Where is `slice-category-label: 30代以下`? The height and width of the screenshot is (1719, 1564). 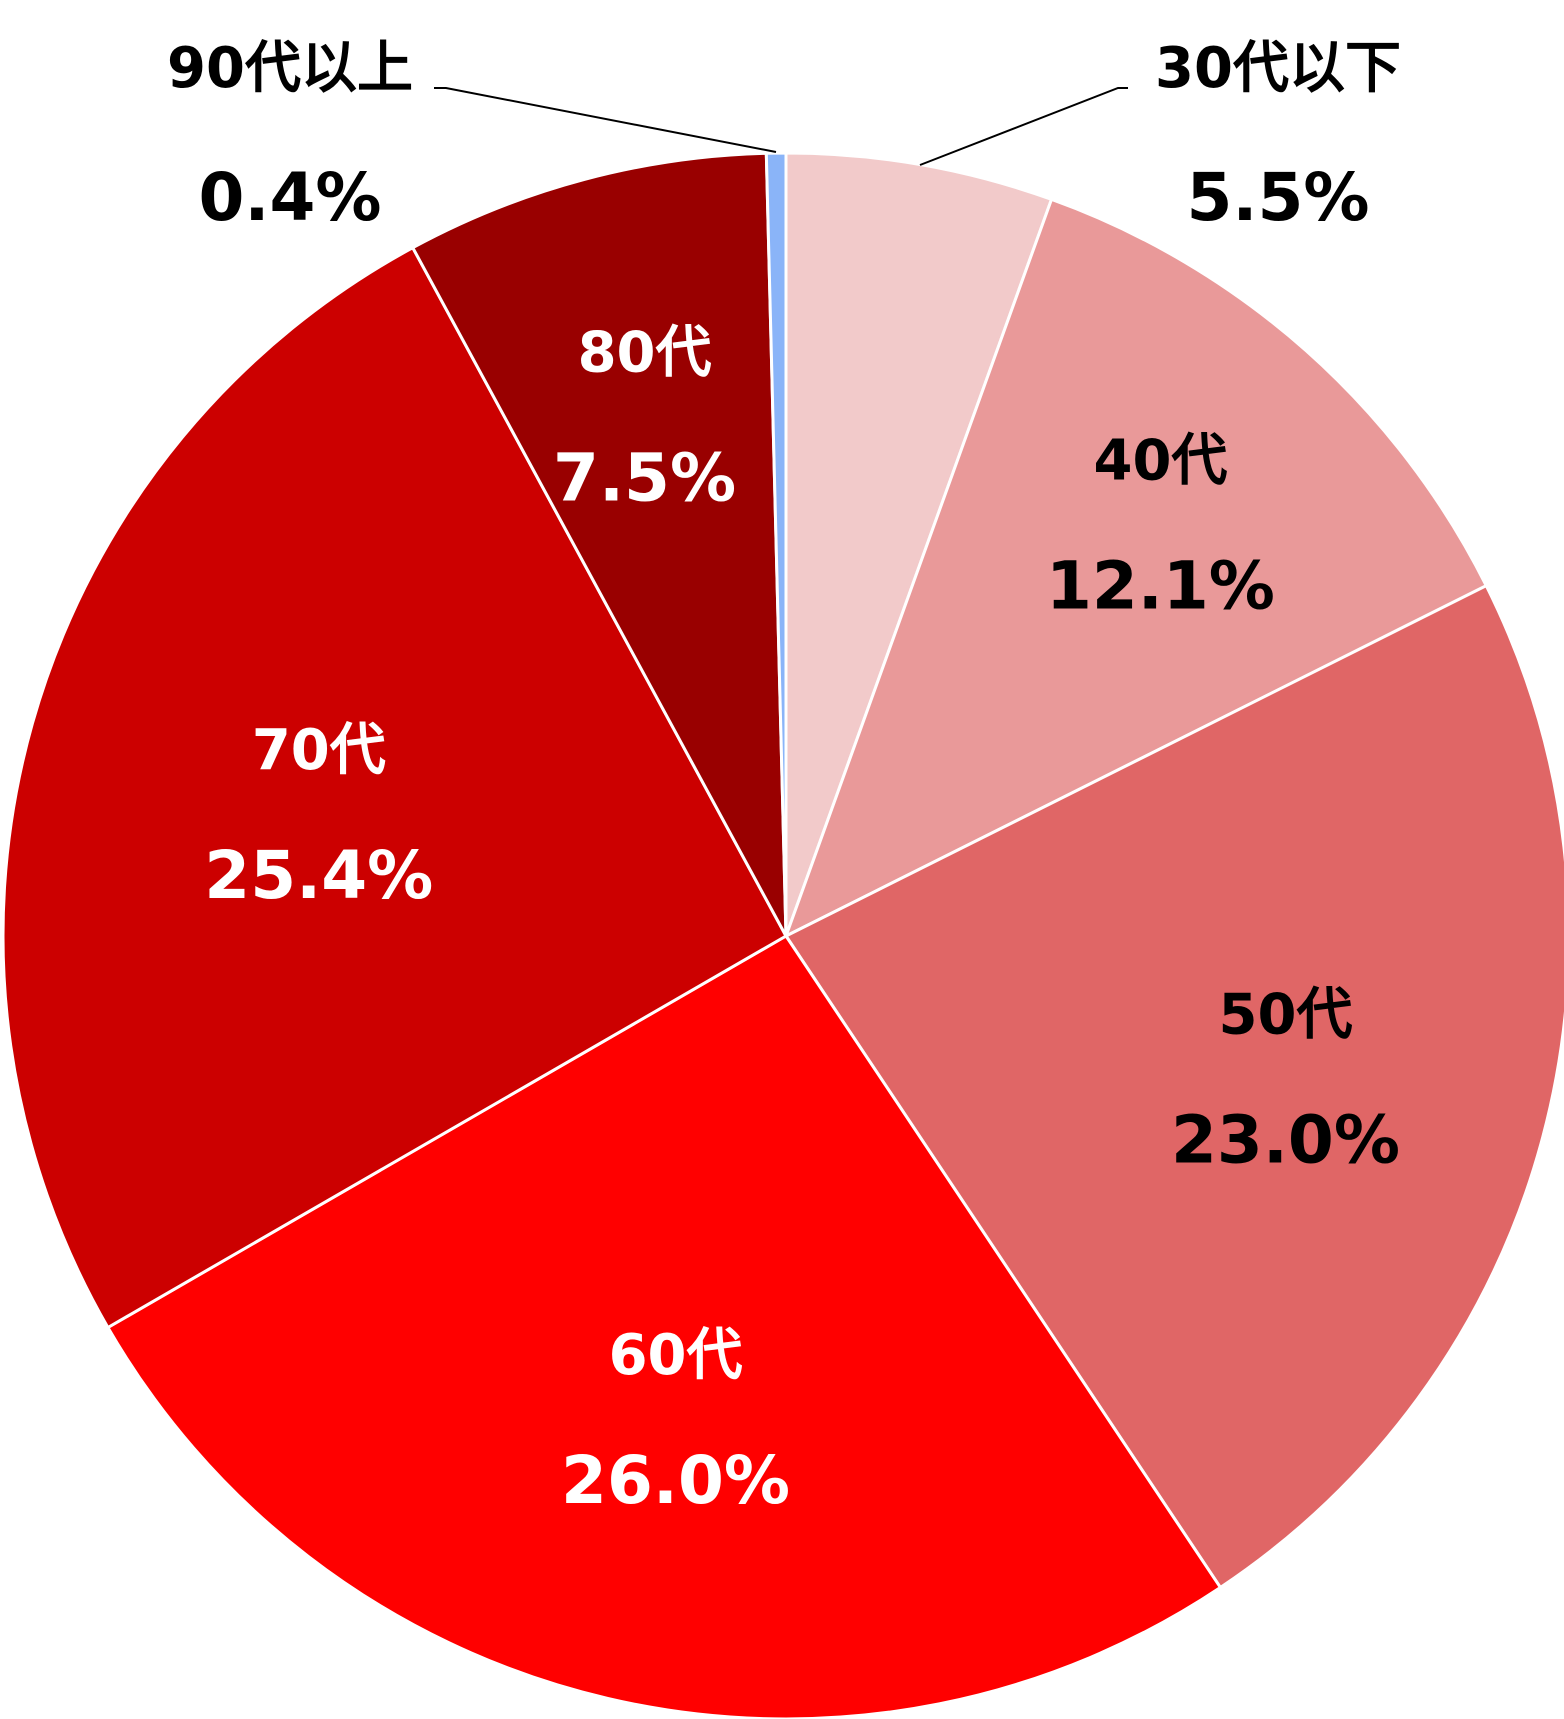
slice-category-label: 30代以下 is located at coordinates (1278, 68).